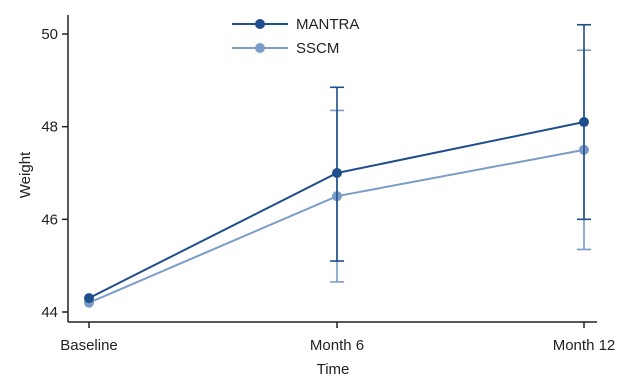 This screenshot has width=618, height=380. Describe the element at coordinates (285, 48) in the screenshot. I see `legend-item-sscm: SSCM` at that location.